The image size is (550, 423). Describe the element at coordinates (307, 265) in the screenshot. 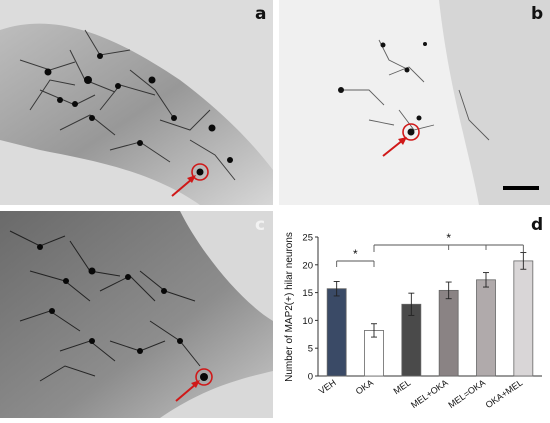

I see `y-tick-label: 20` at that location.